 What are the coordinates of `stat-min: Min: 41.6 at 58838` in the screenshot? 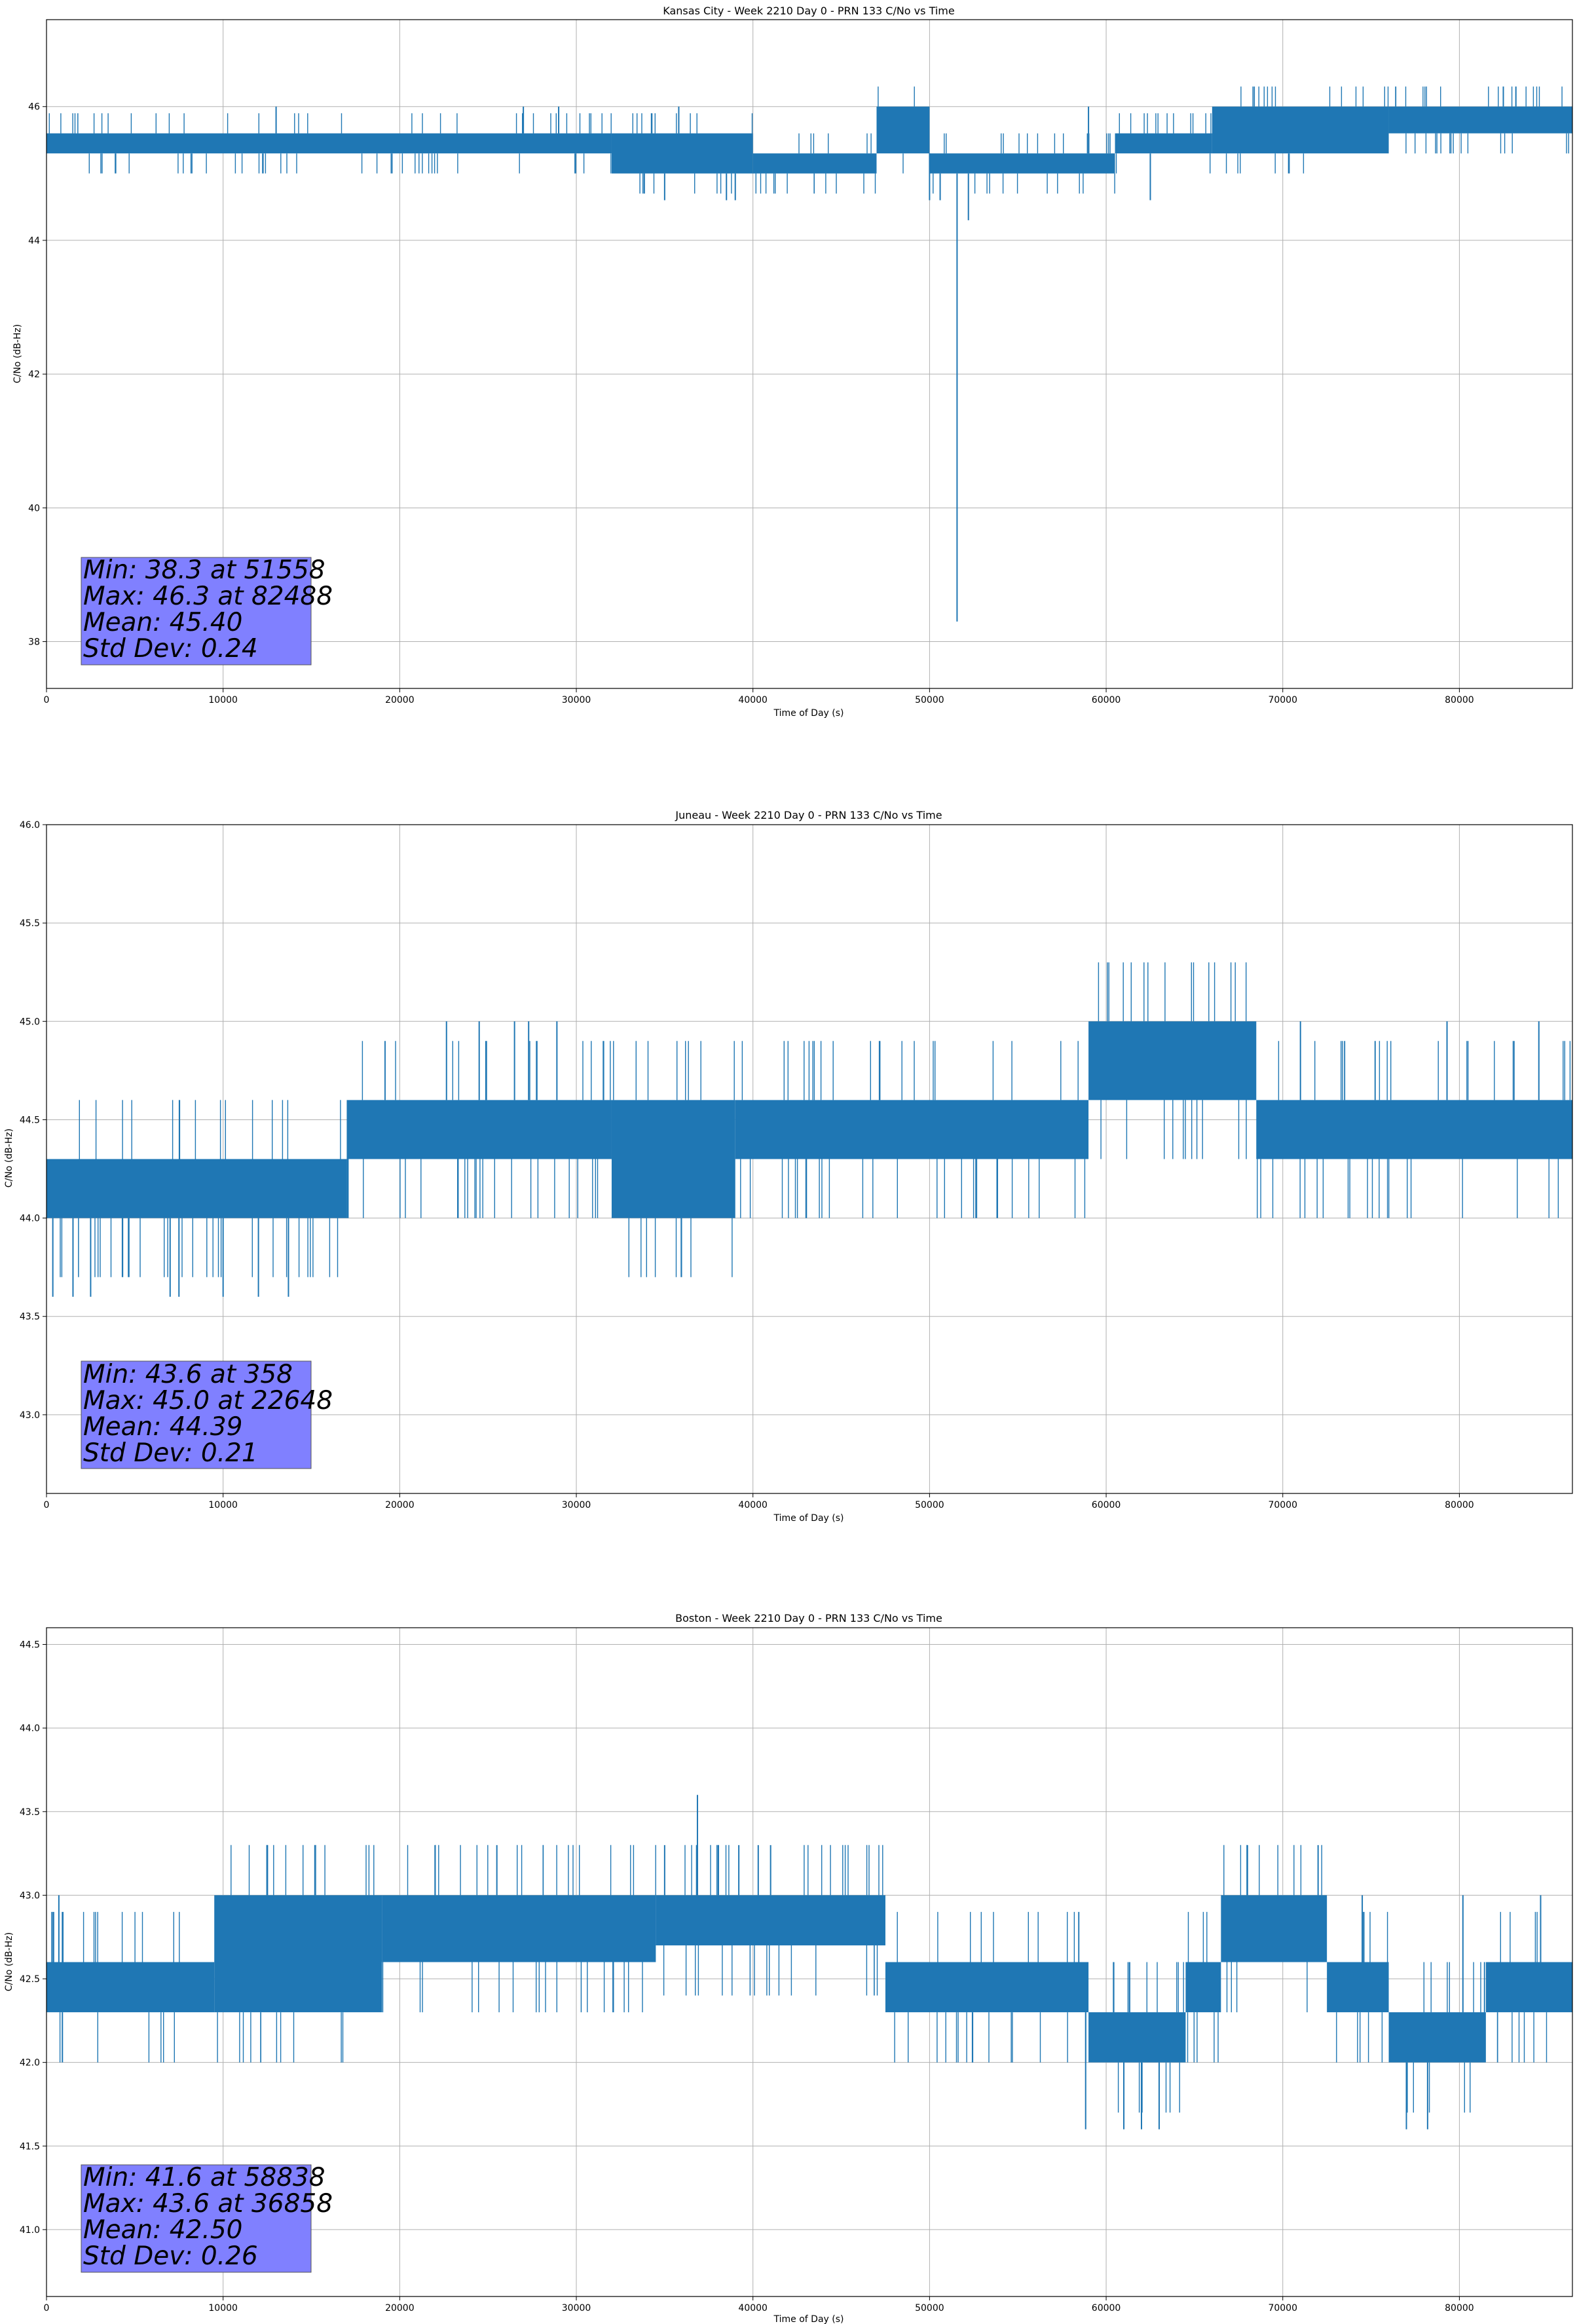 It's located at (204, 2177).